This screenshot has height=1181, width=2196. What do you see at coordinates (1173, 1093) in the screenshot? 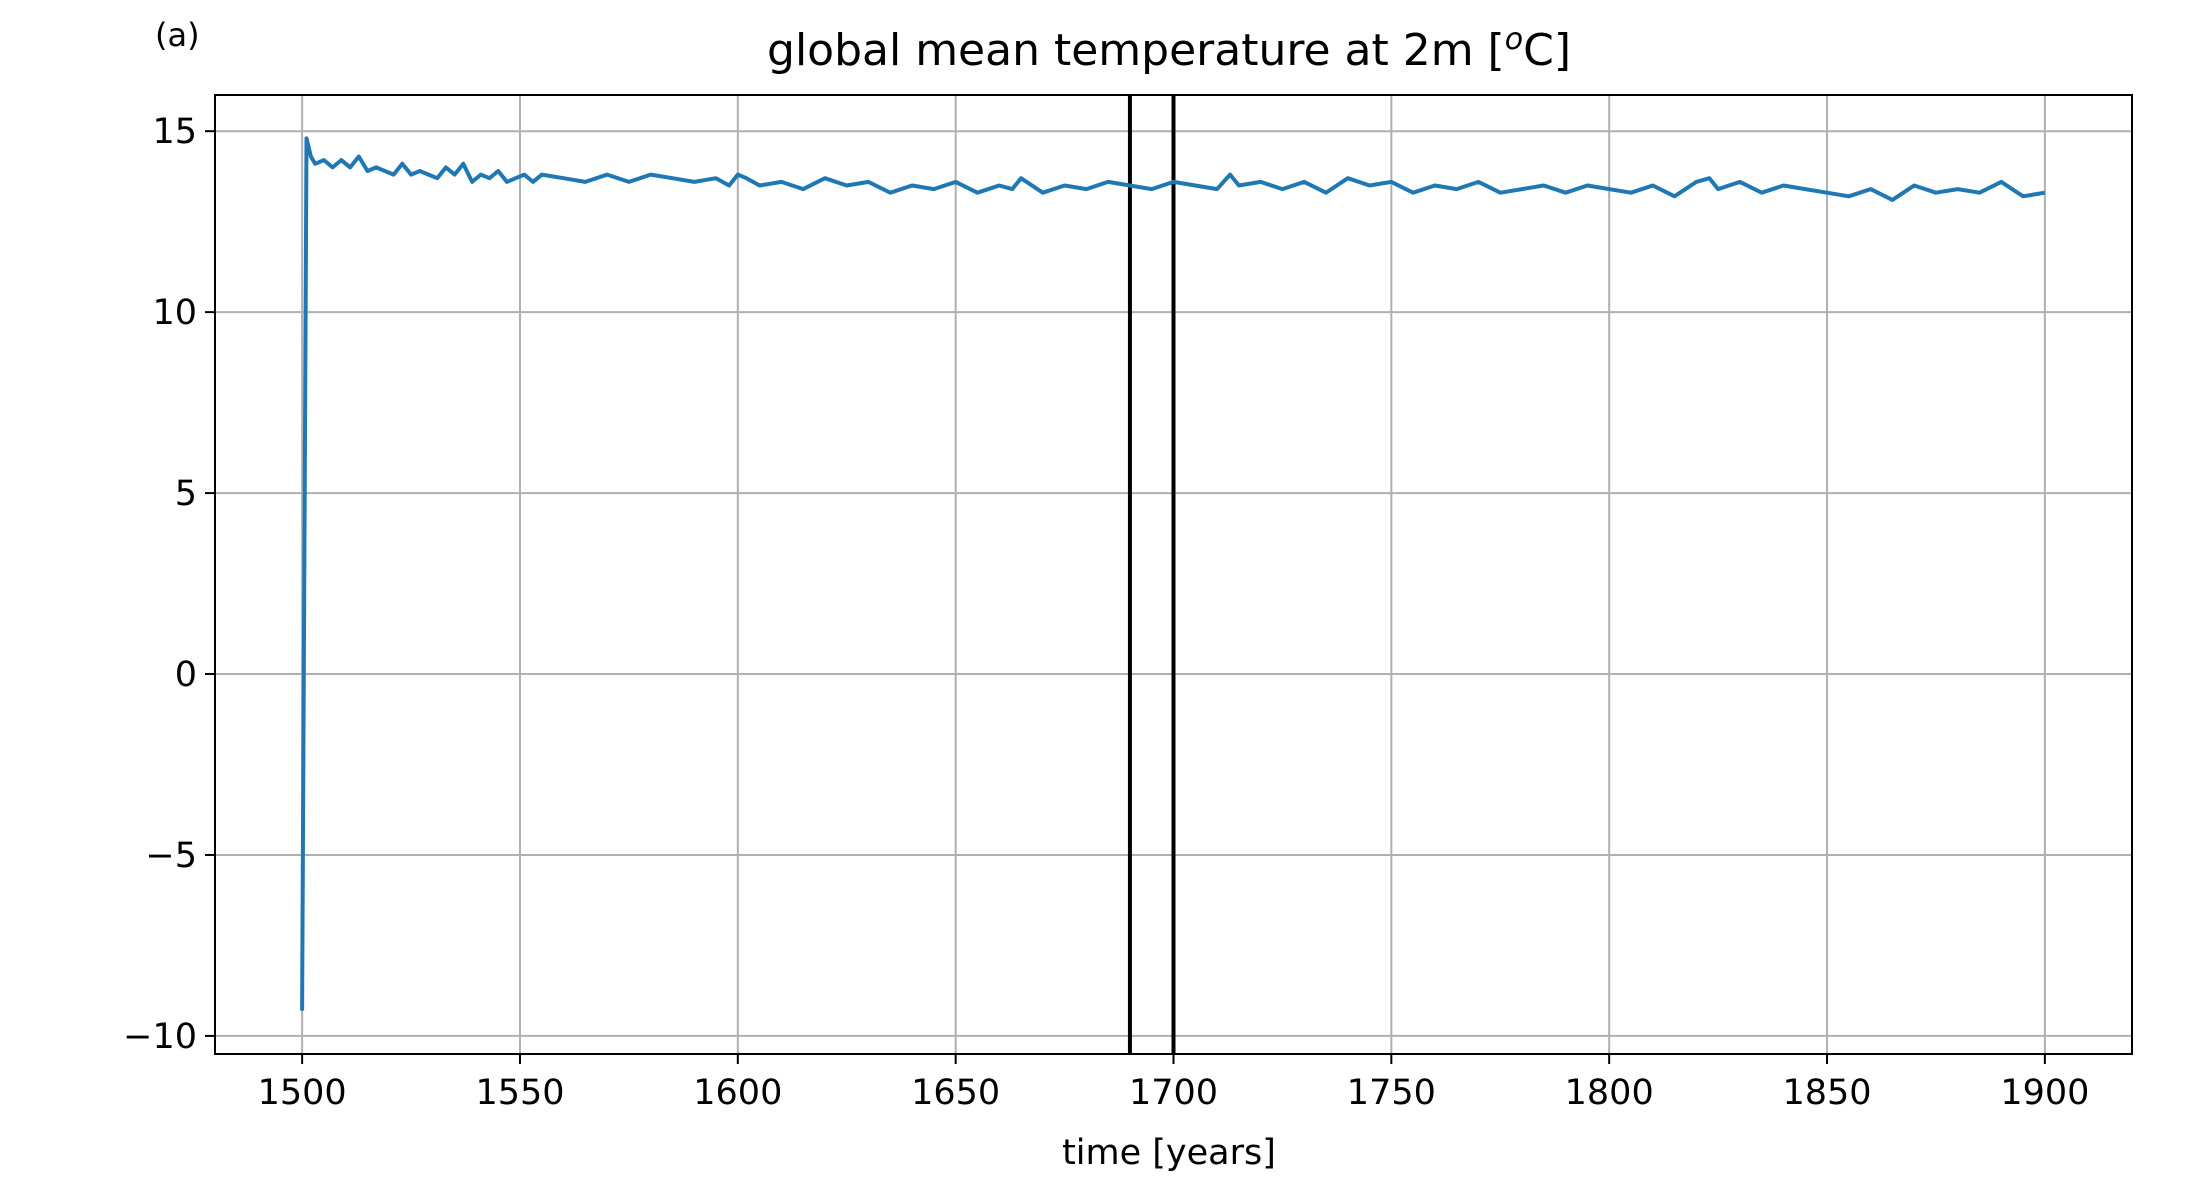
I see `x-tick-label: 1700` at bounding box center [1173, 1093].